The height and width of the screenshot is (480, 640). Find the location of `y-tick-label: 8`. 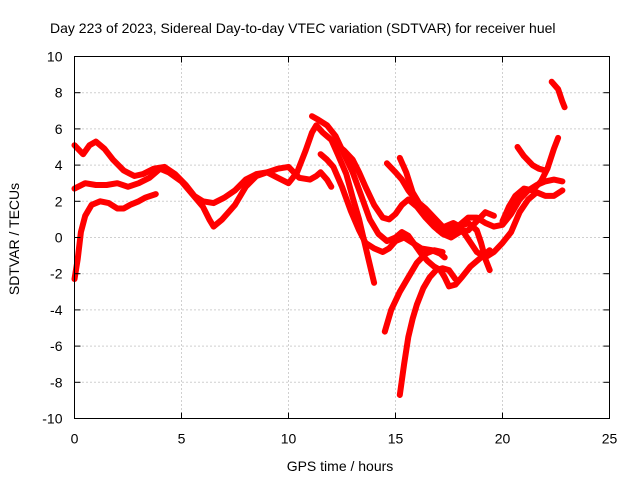

y-tick-label: 8 is located at coordinates (59, 93).